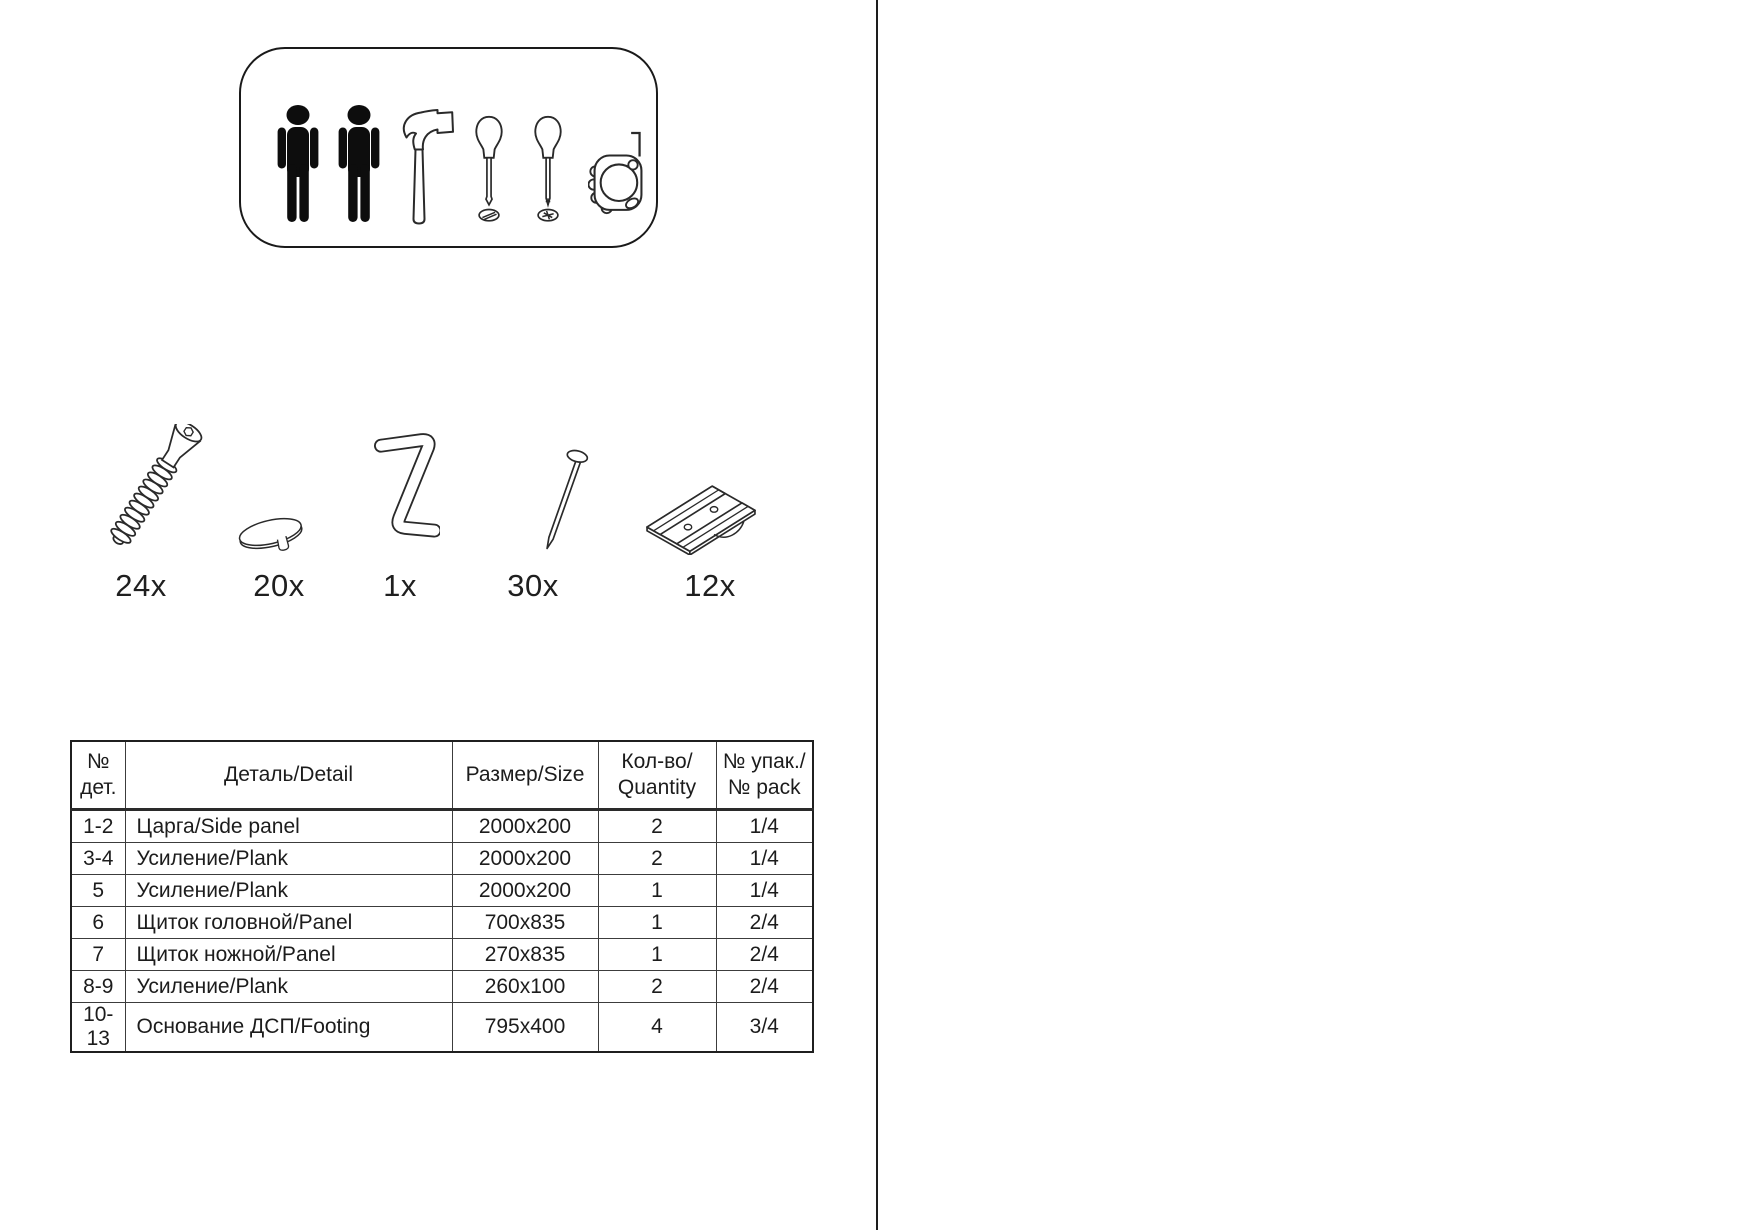  What do you see at coordinates (288, 1027) in the screenshot?
I see `detail-cell: Основание ДСП/Footing` at bounding box center [288, 1027].